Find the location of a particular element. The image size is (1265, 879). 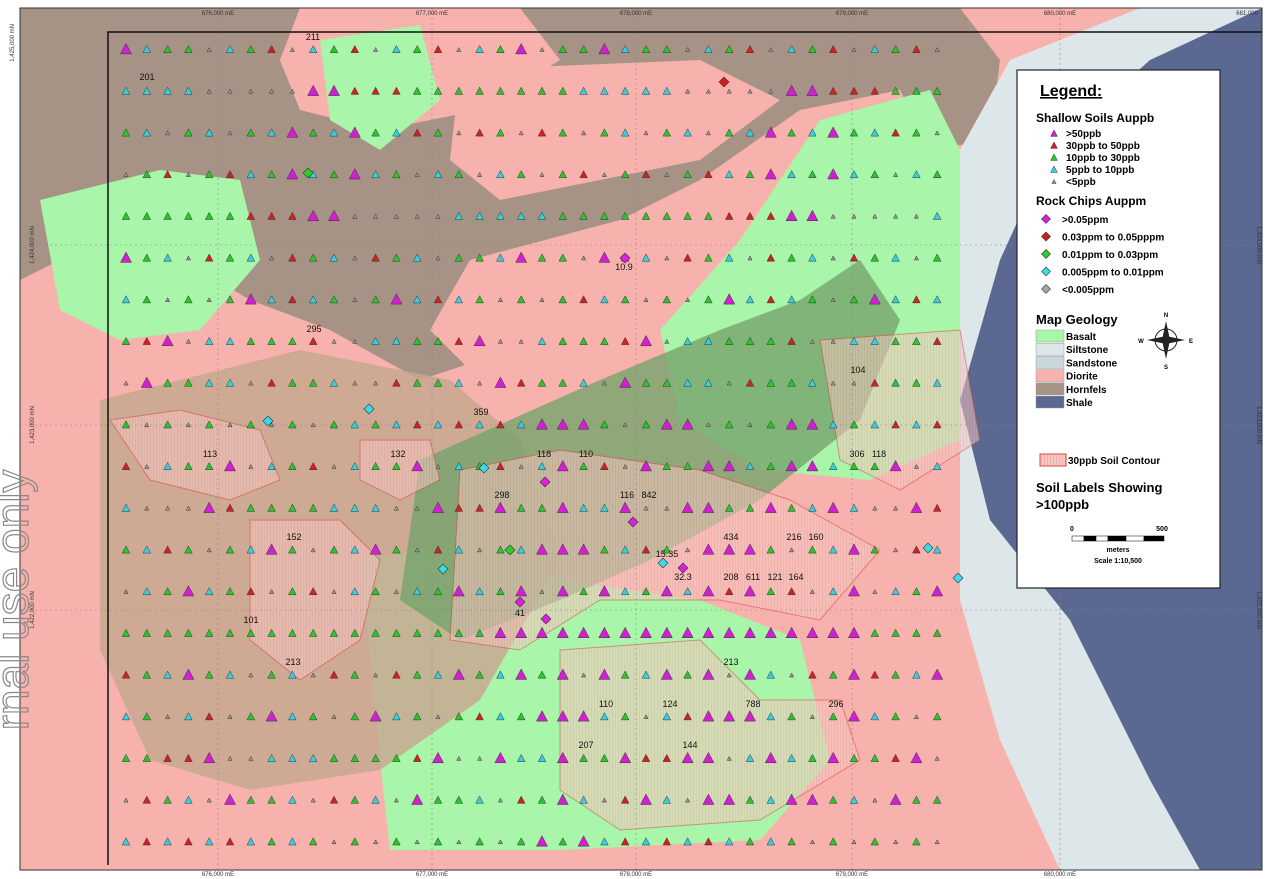

easting-label: 680,000 mE is located at coordinates (1060, 14).